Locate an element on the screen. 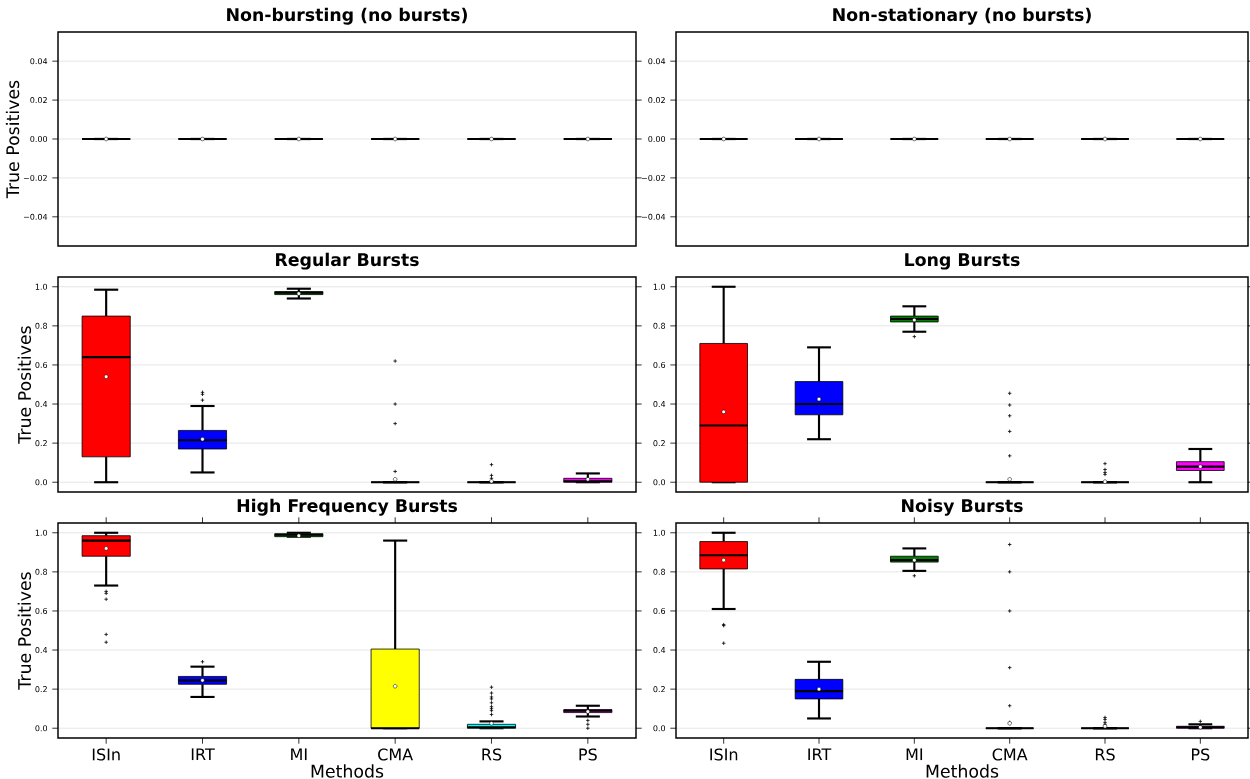 The image size is (1250, 779). chart-title: Regular Bursts is located at coordinates (347, 261).